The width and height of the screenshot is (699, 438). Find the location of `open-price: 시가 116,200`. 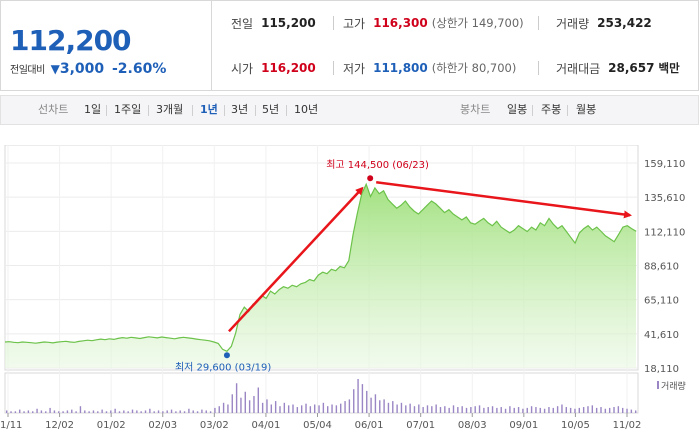

open-price: 시가 116,200 is located at coordinates (273, 68).